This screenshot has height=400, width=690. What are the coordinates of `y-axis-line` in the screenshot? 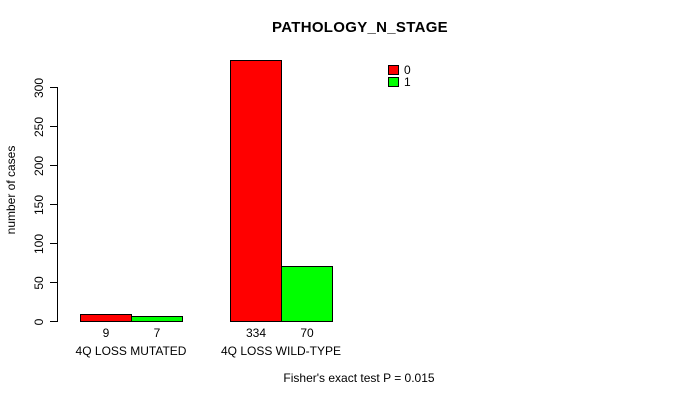 It's located at (57, 204).